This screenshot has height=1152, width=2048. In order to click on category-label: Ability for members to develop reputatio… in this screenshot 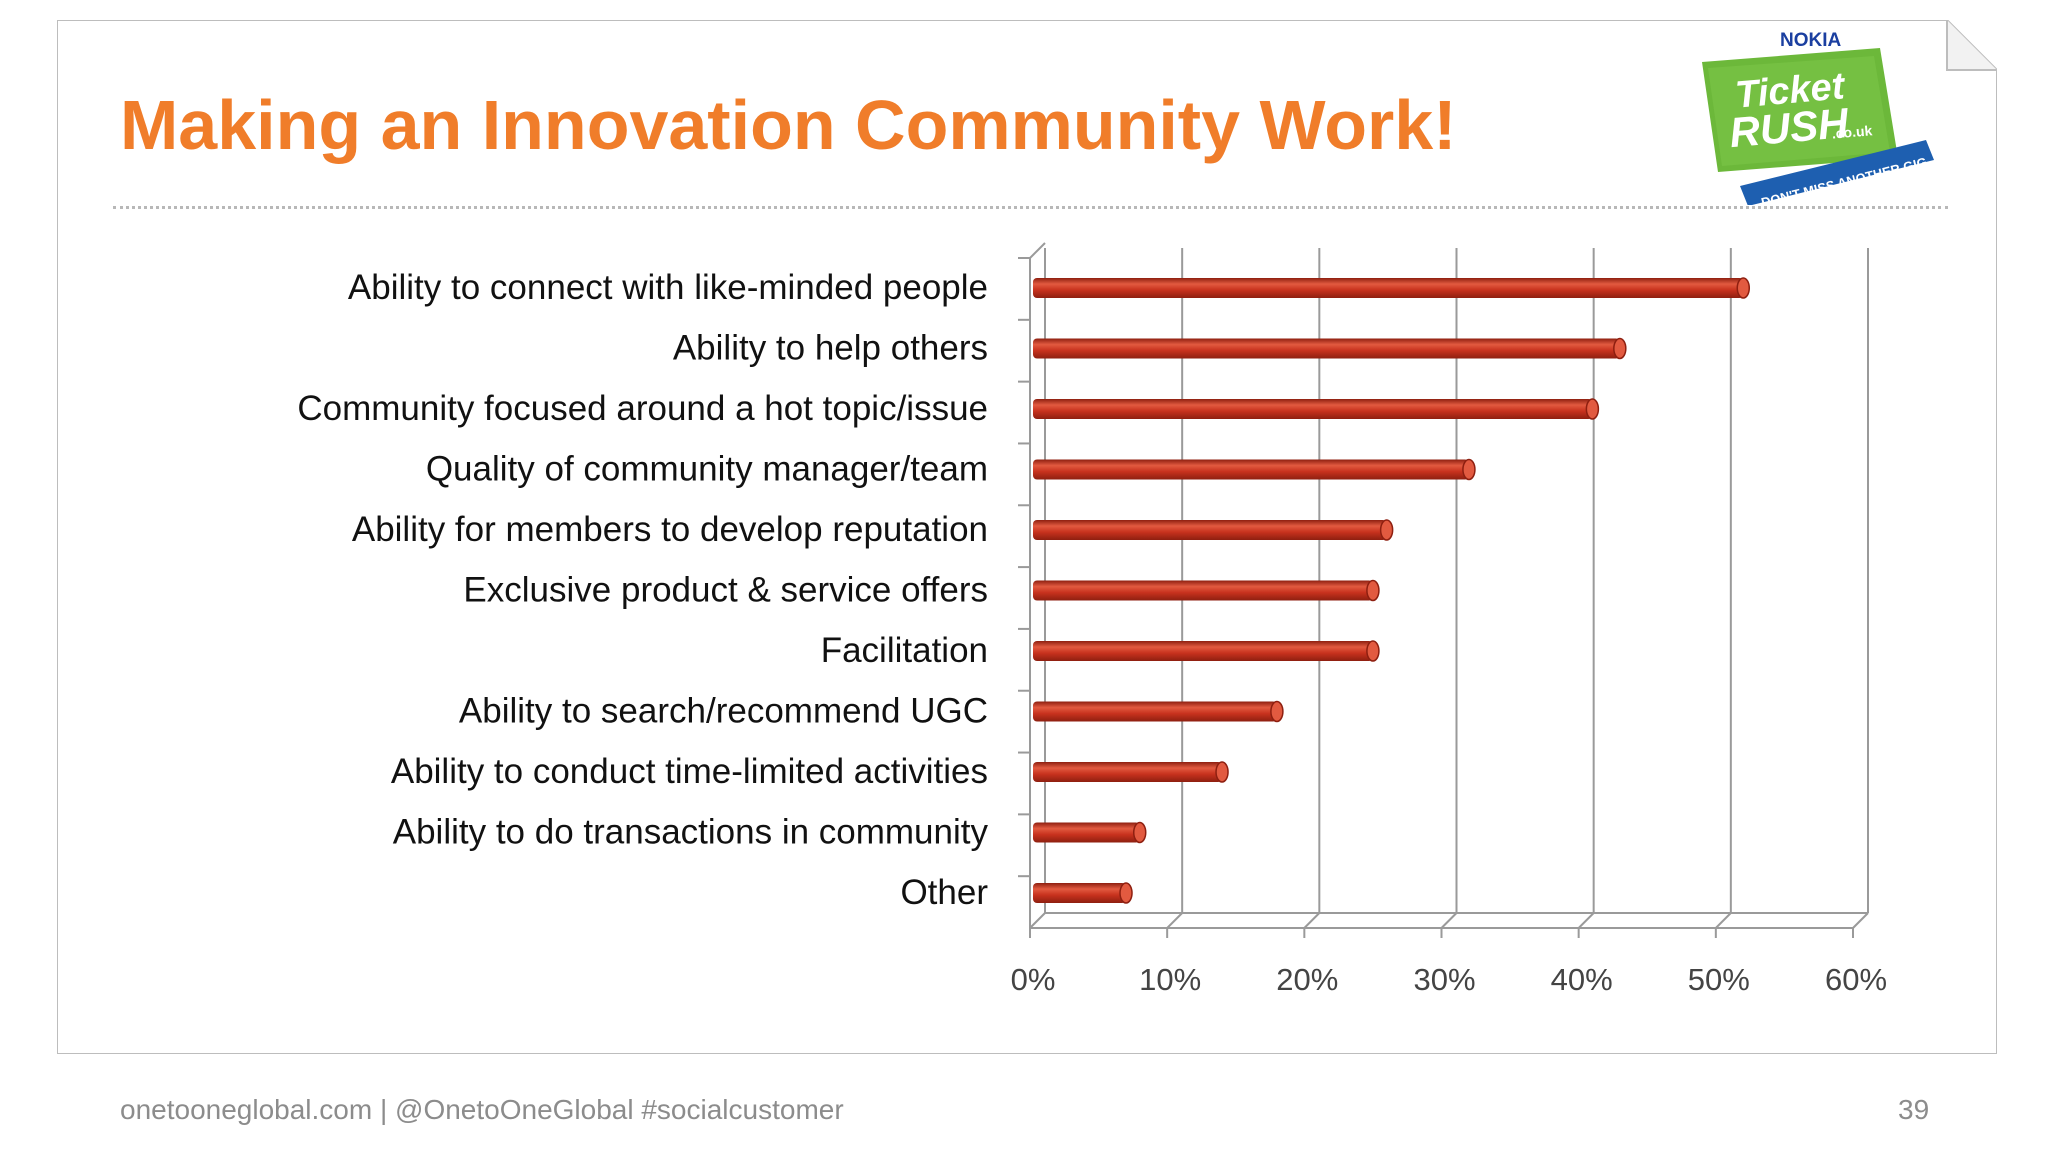, I will do `click(670, 529)`.